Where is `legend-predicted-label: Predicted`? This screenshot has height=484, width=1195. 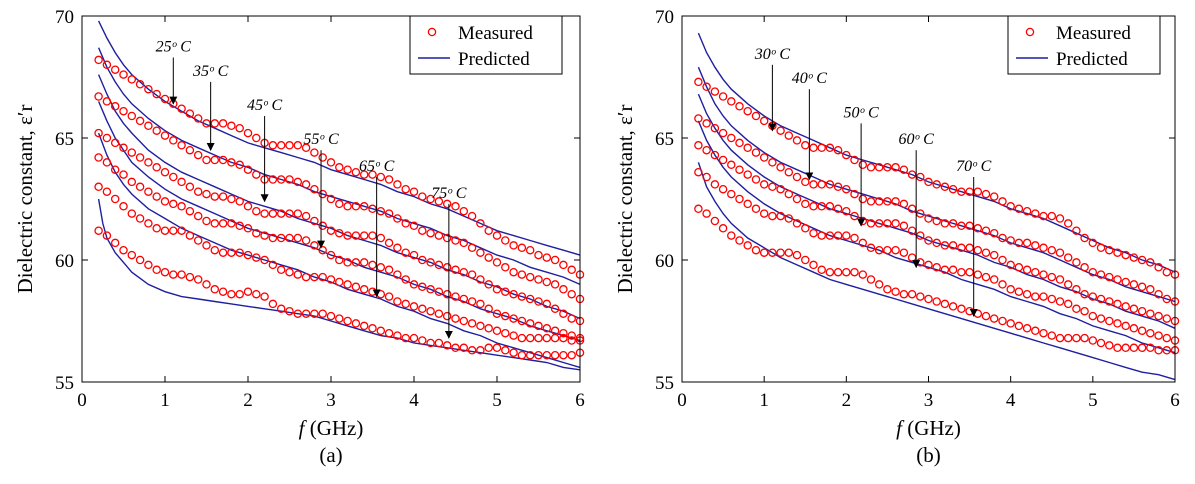 legend-predicted-label: Predicted is located at coordinates (494, 59).